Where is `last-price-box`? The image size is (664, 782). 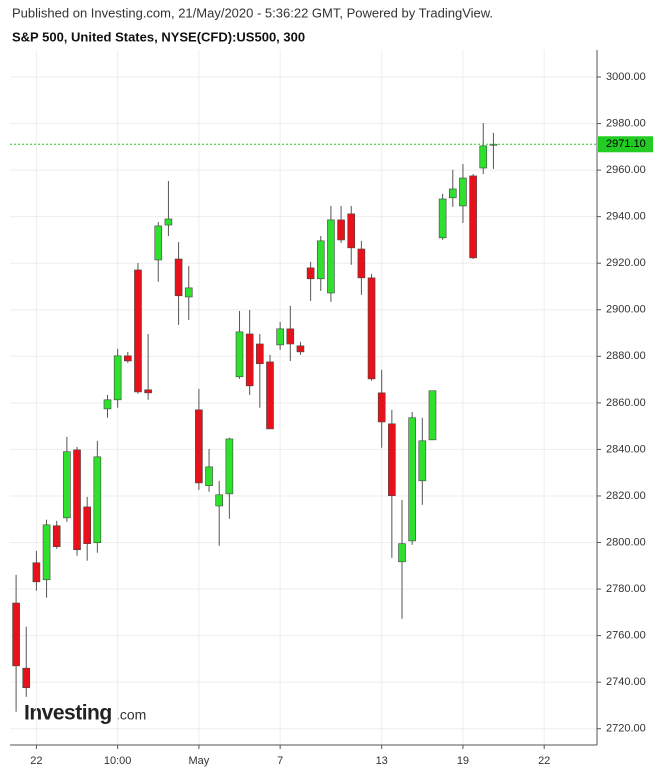
last-price-box is located at coordinates (625, 144).